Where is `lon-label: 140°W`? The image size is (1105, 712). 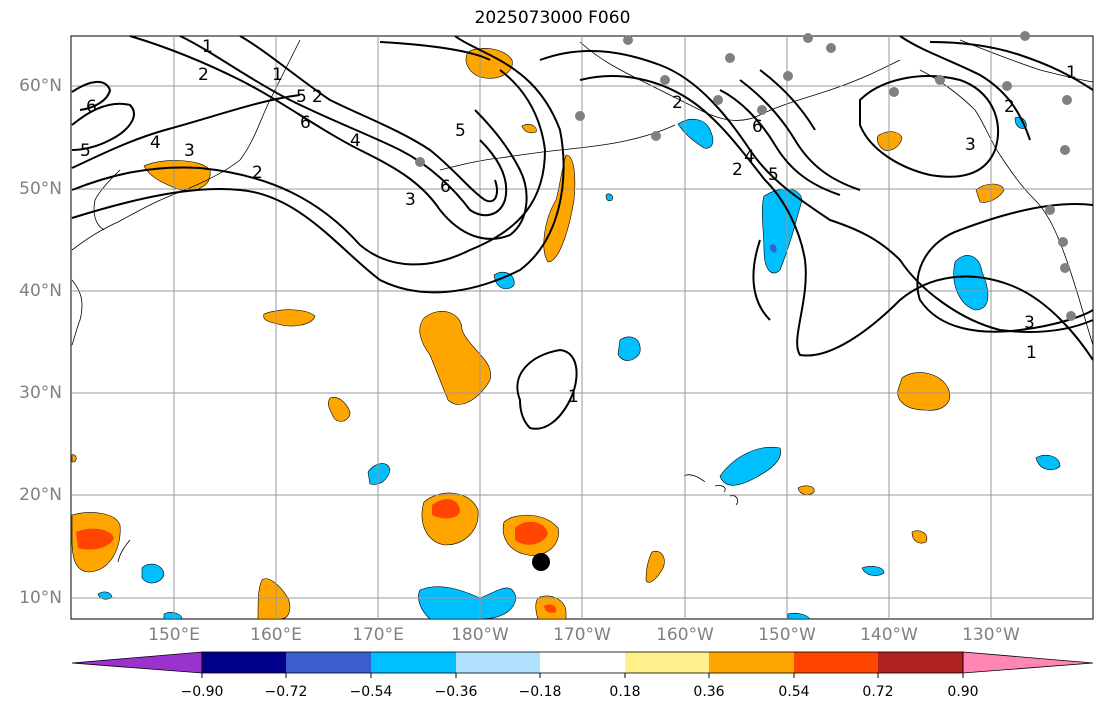
lon-label: 140°W is located at coordinates (889, 635).